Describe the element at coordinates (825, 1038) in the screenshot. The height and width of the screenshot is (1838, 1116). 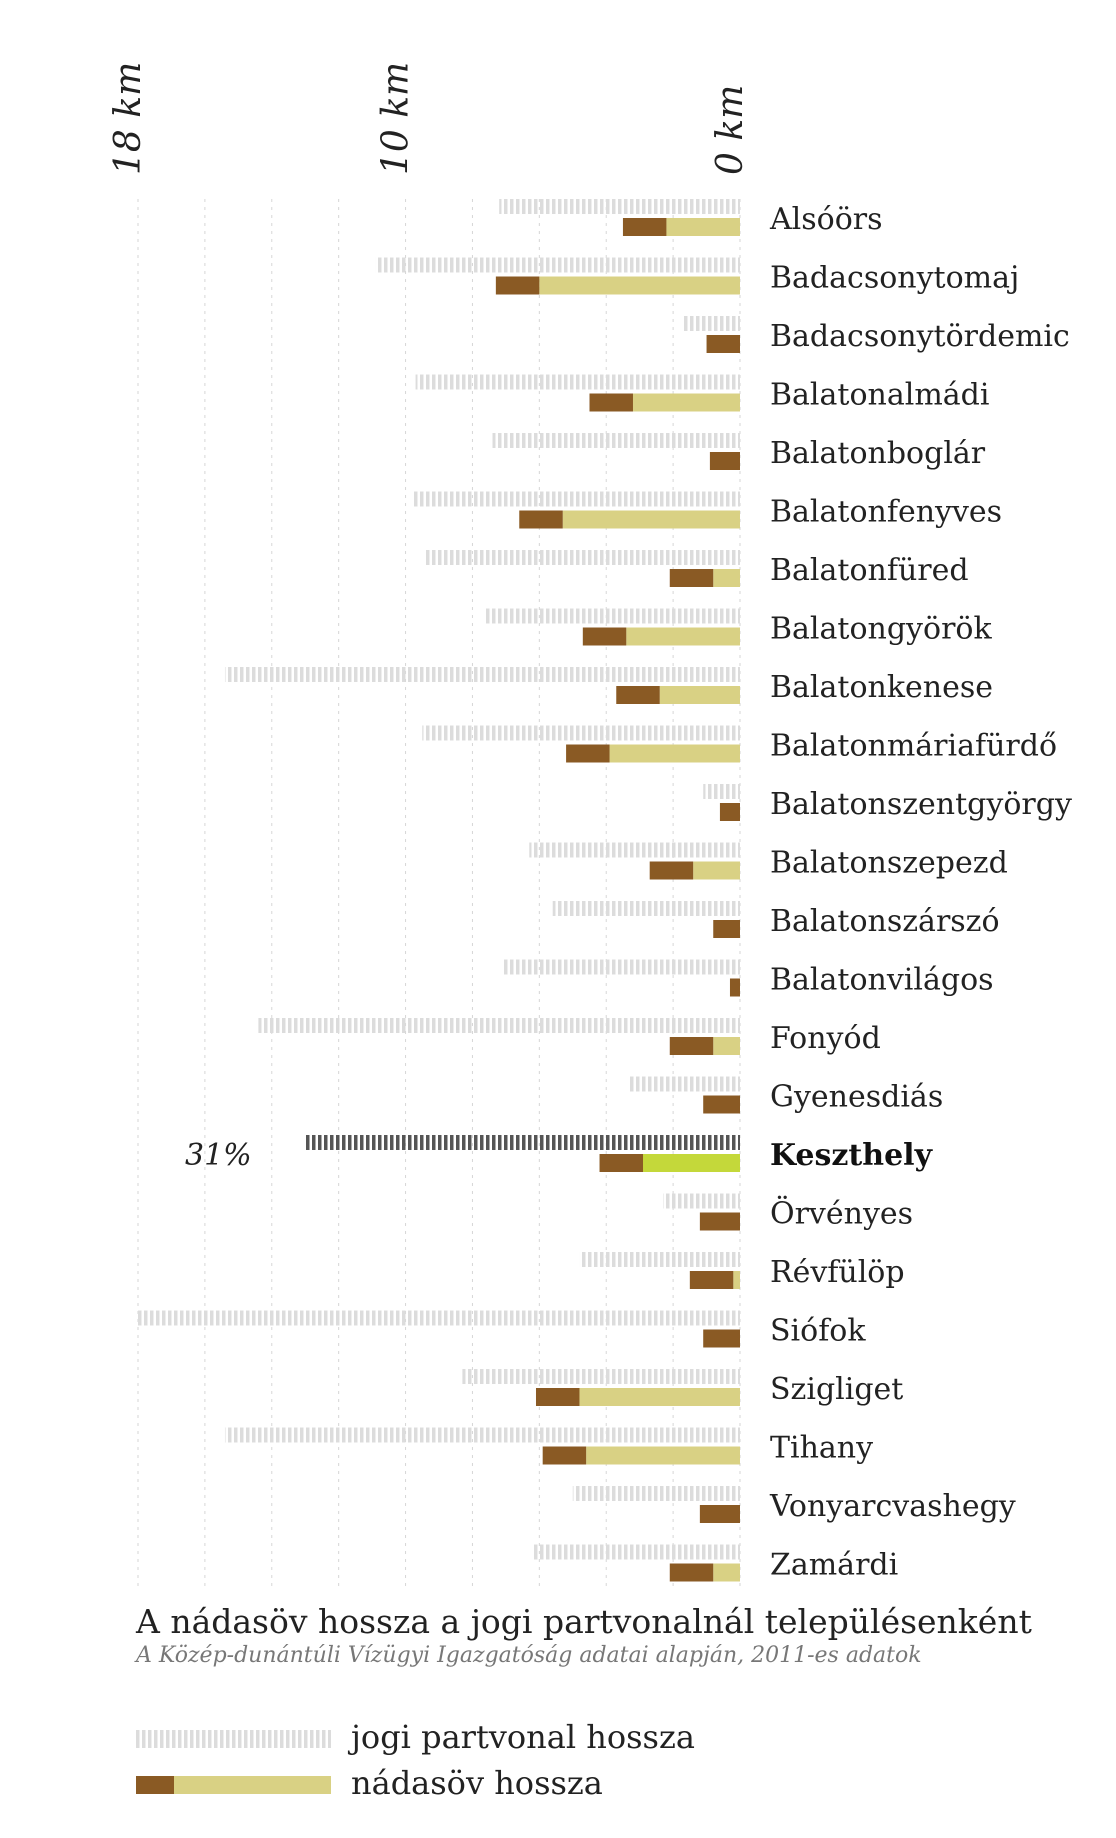
I see `category-label: Fonyód` at that location.